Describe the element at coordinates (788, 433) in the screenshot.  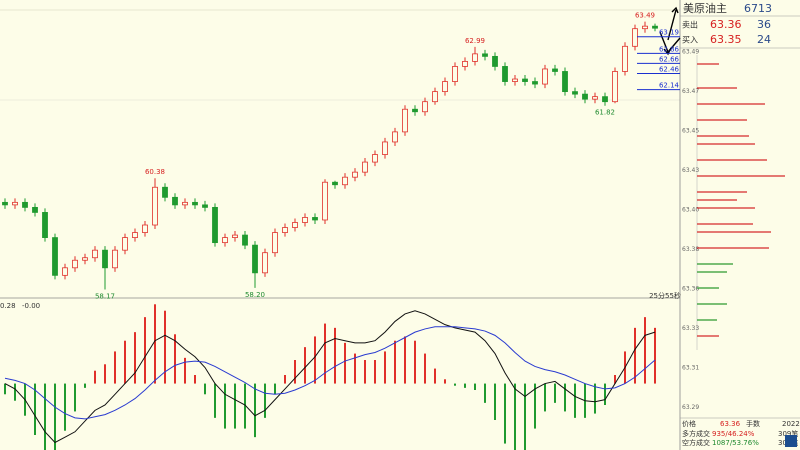
I see `buy-count: 309笔` at that location.